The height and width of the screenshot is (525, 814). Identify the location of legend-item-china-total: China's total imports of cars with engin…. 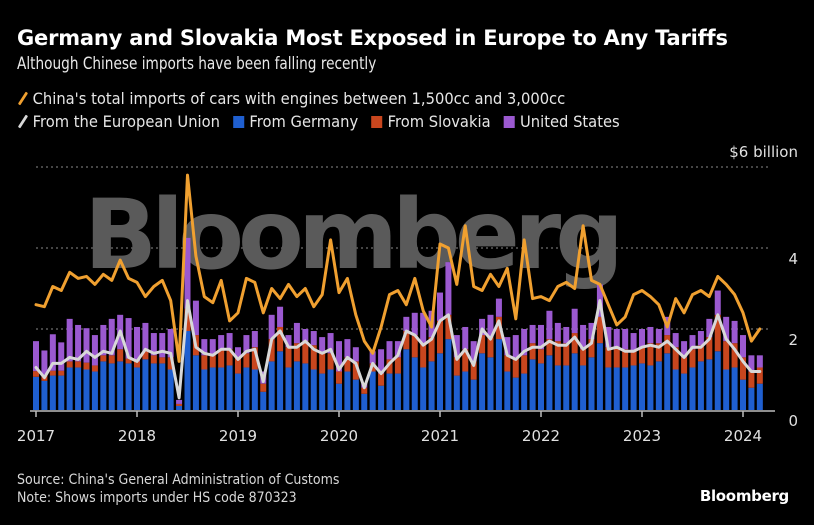
(291, 98).